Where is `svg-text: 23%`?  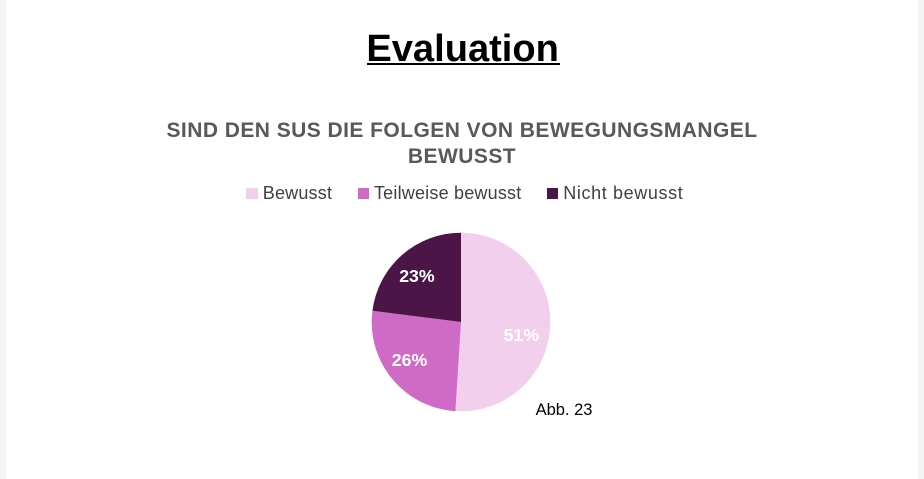 svg-text: 23% is located at coordinates (417, 276).